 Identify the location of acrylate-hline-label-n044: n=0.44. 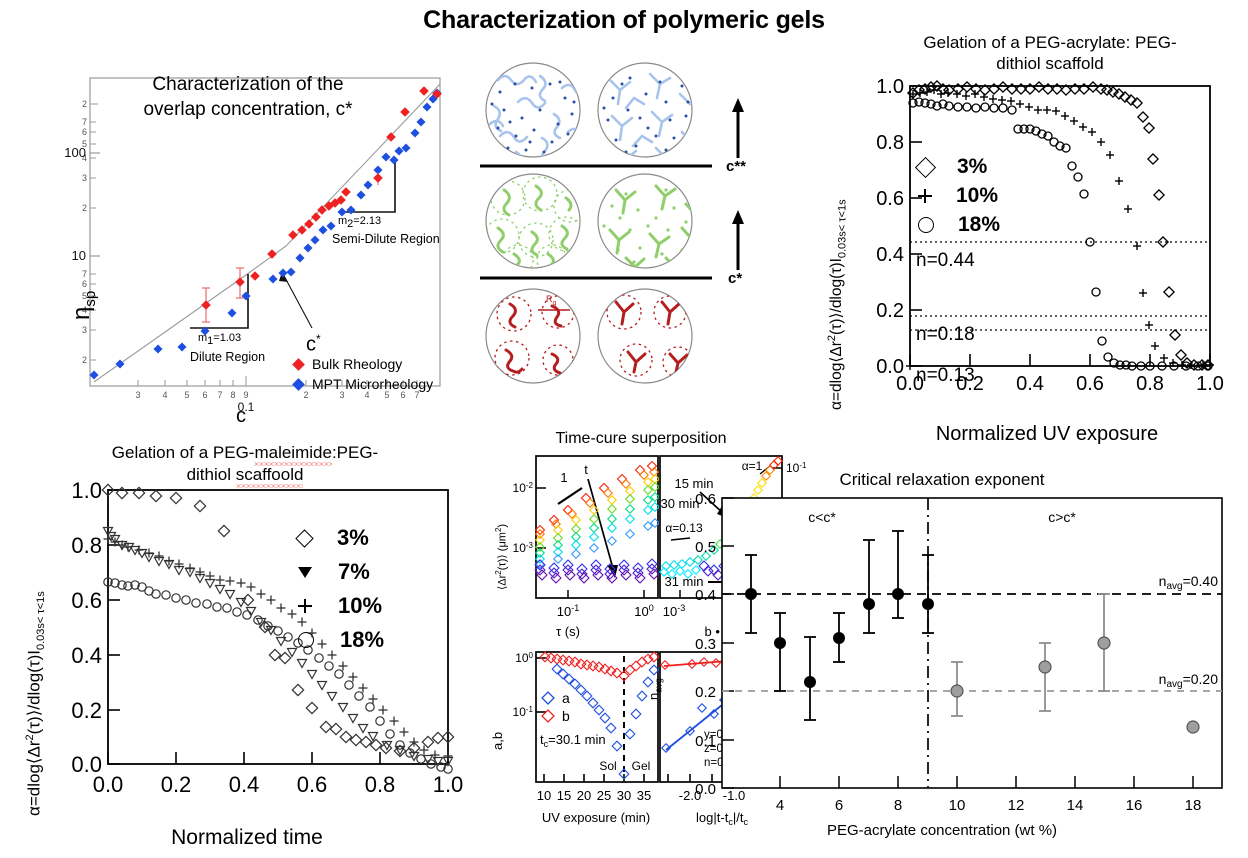
(945, 260).